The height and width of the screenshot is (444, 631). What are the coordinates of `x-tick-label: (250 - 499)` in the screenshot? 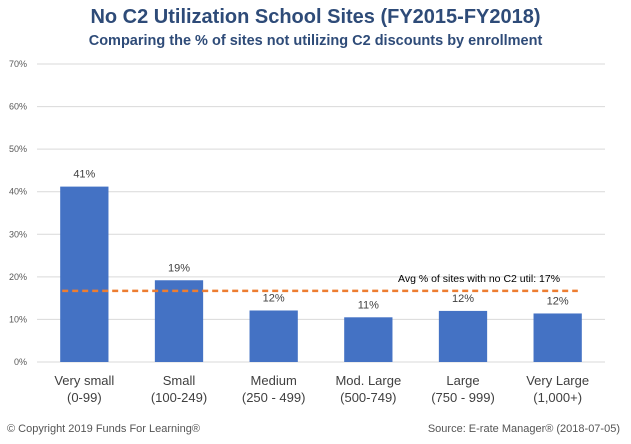 It's located at (274, 397).